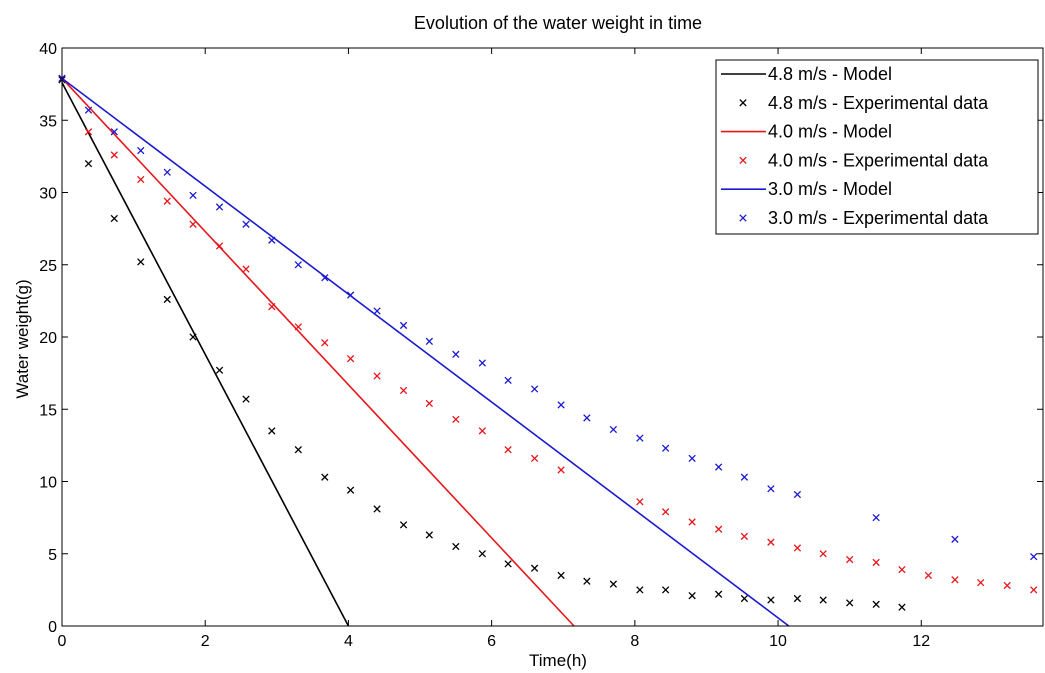 The height and width of the screenshot is (673, 1045). Describe the element at coordinates (806, 74) in the screenshot. I see `legend-item: 4.8 m/s - Model` at that location.